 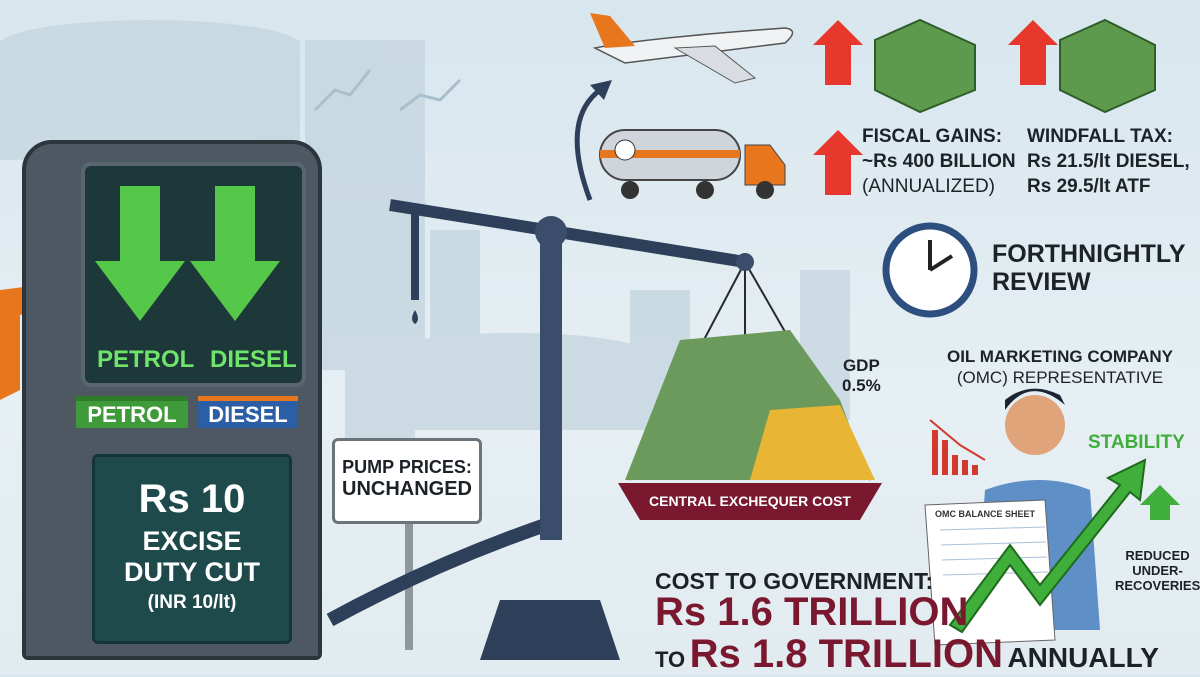 I want to click on airplane-icon, so click(x=692, y=48).